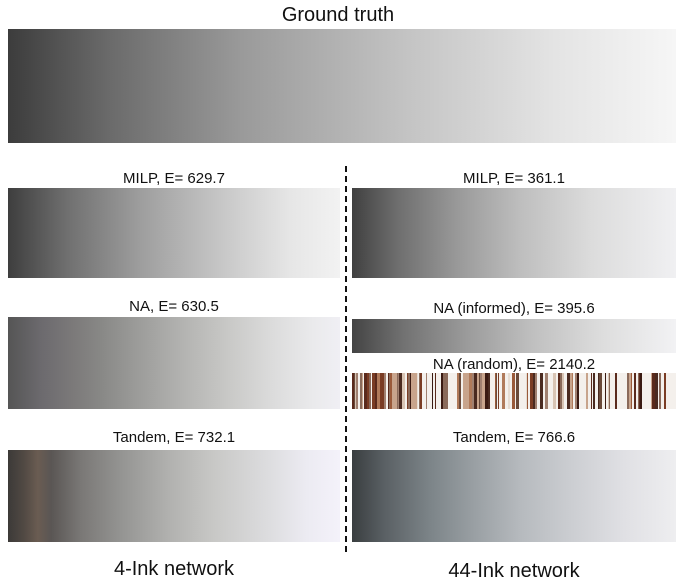 Image resolution: width=676 pixels, height=583 pixels. I want to click on right-na-informed-gradient, so click(514, 336).